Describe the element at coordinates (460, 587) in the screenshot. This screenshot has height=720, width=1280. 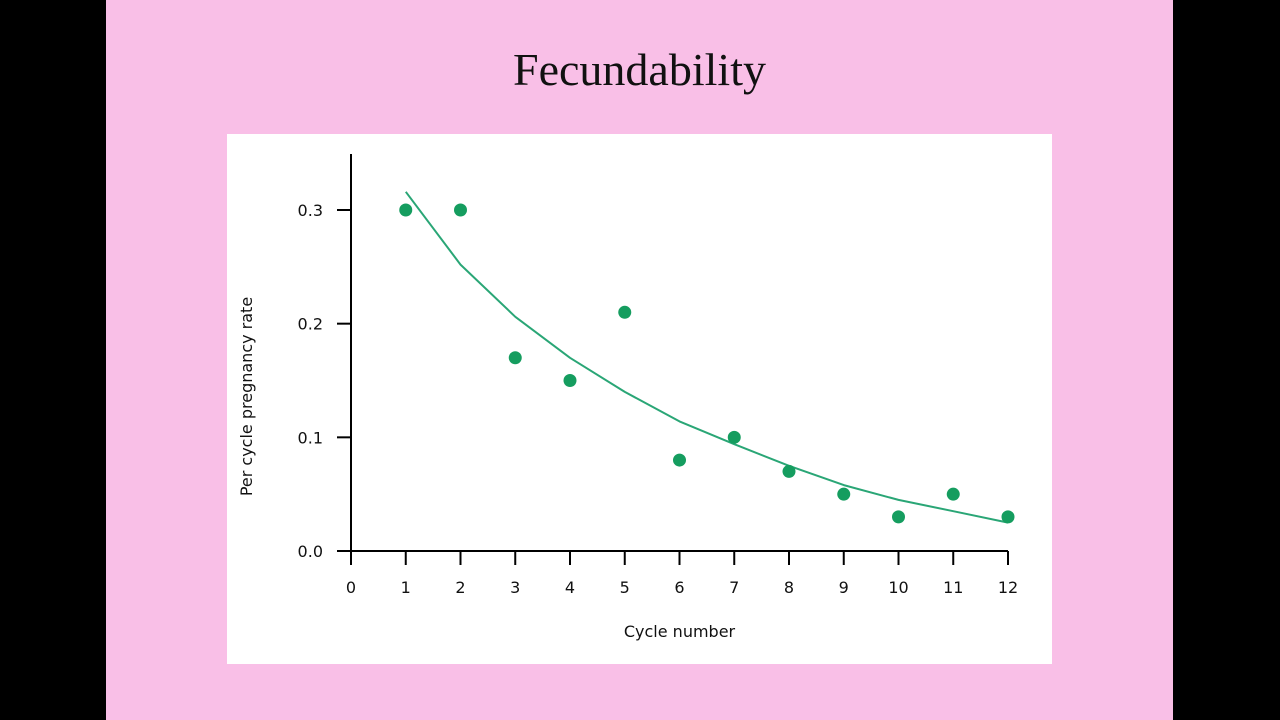
I see `x-tick-label: 2` at that location.